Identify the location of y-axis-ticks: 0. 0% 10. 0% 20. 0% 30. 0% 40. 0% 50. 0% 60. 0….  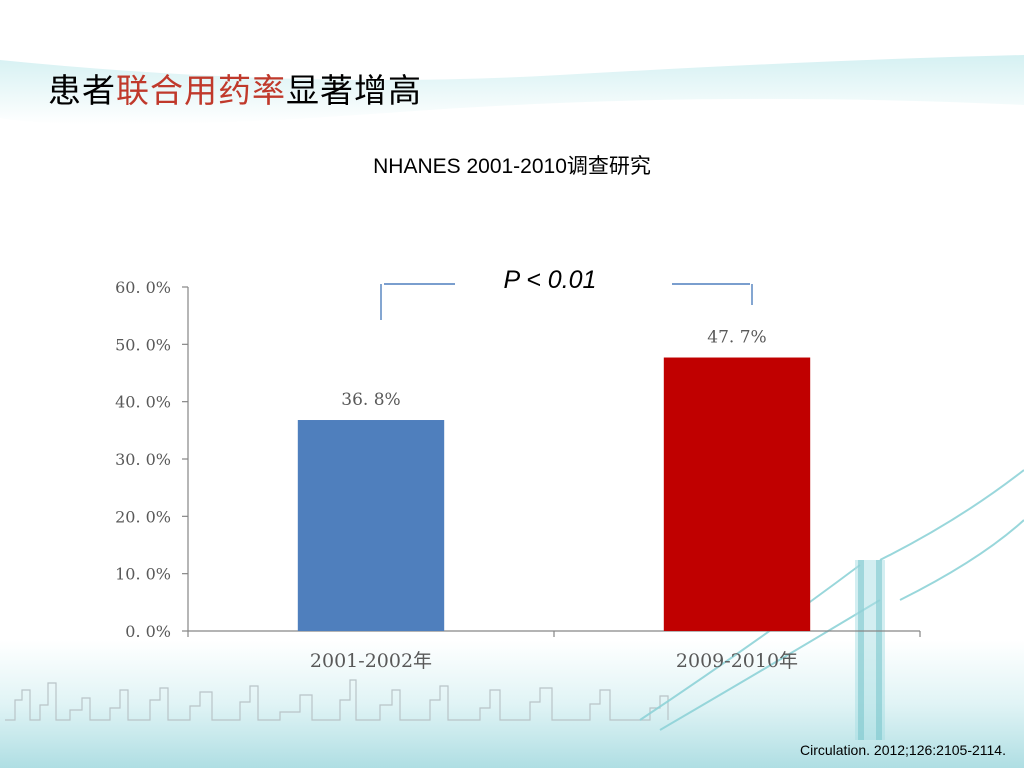
(151, 459).